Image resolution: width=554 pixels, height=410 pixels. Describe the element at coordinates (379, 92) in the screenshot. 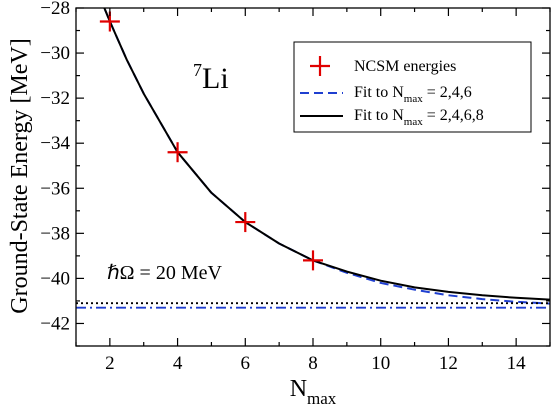

I see `legend-fit-246-prefix: Fit to N` at that location.